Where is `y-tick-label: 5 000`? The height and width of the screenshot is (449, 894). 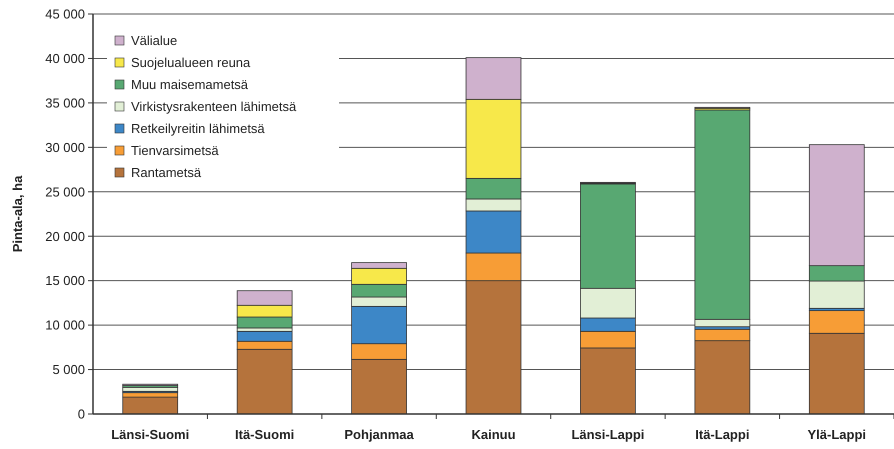
y-tick-label: 5 000 is located at coordinates (68, 370).